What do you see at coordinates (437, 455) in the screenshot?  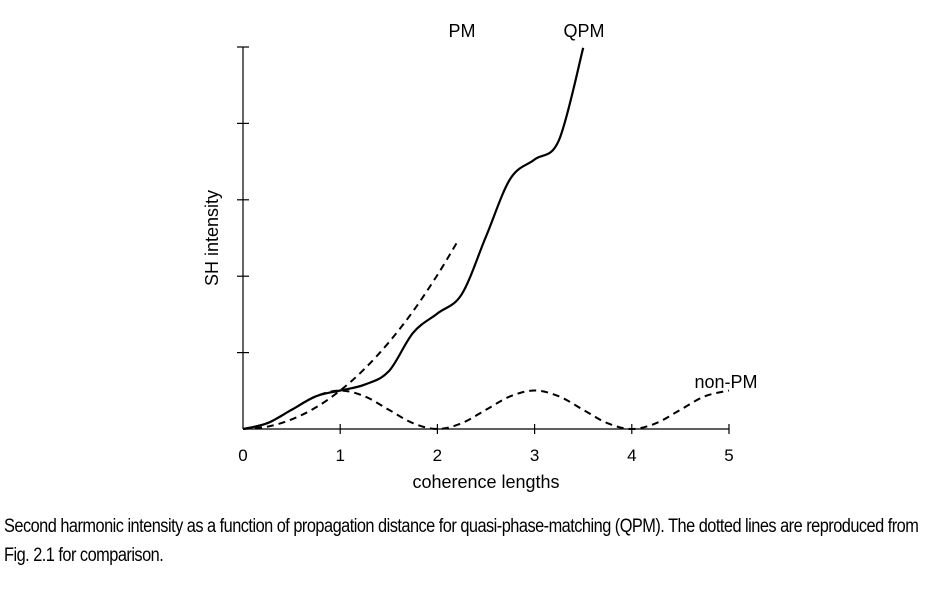 I see `x-tick-label: 2` at bounding box center [437, 455].